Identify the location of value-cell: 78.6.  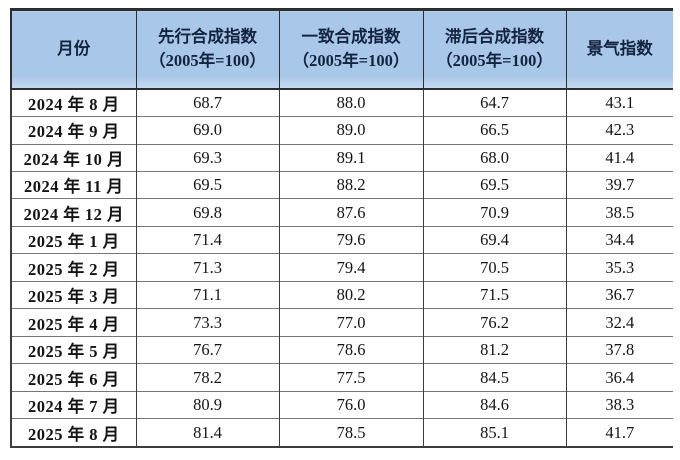
(350, 349).